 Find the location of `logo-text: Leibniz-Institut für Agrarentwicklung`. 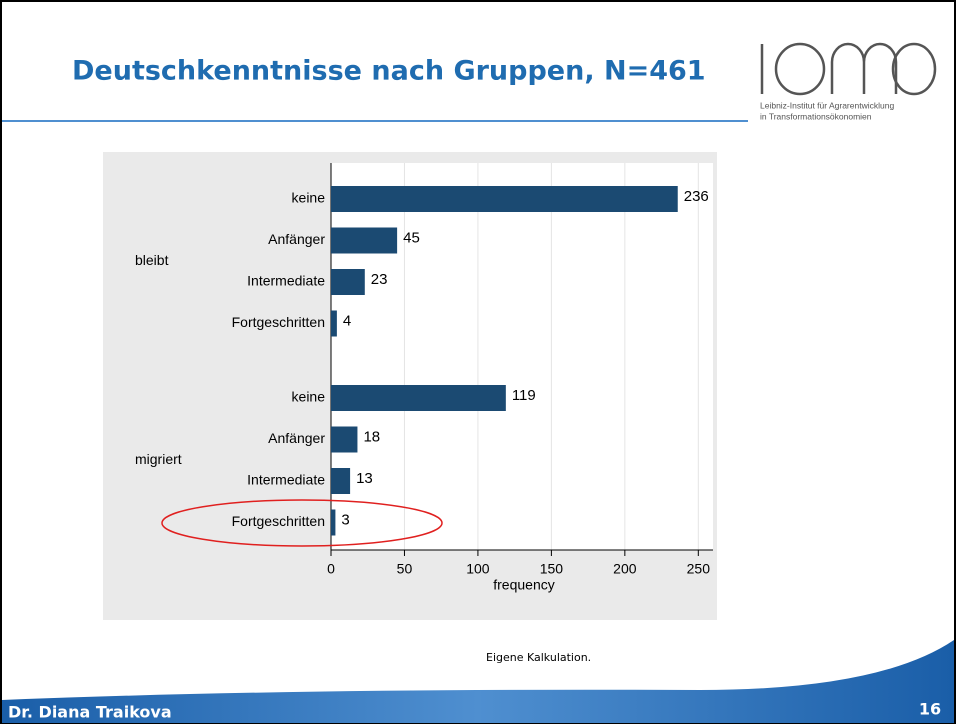

logo-text: Leibniz-Institut für Agrarentwicklung is located at coordinates (827, 105).